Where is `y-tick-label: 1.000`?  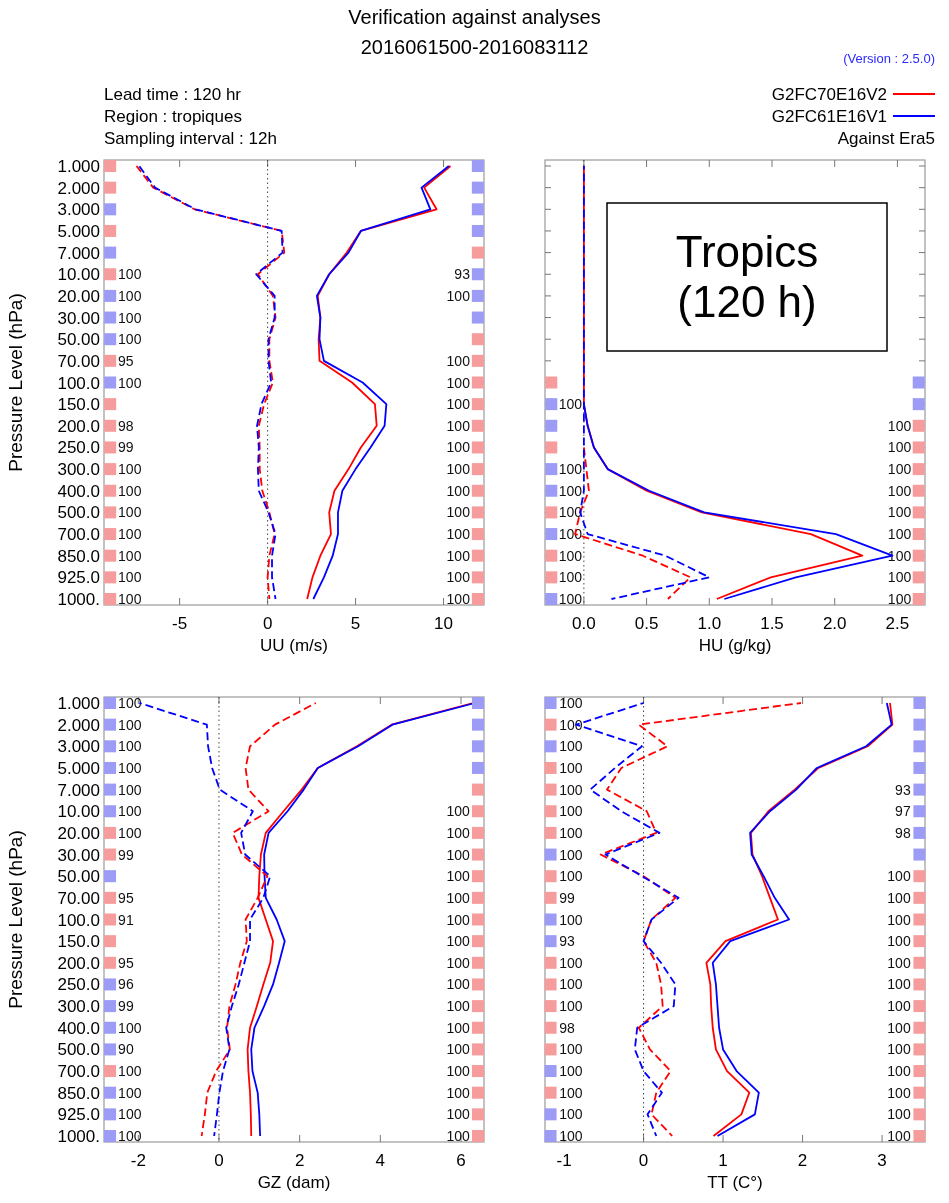
y-tick-label: 1.000 is located at coordinates (78, 166).